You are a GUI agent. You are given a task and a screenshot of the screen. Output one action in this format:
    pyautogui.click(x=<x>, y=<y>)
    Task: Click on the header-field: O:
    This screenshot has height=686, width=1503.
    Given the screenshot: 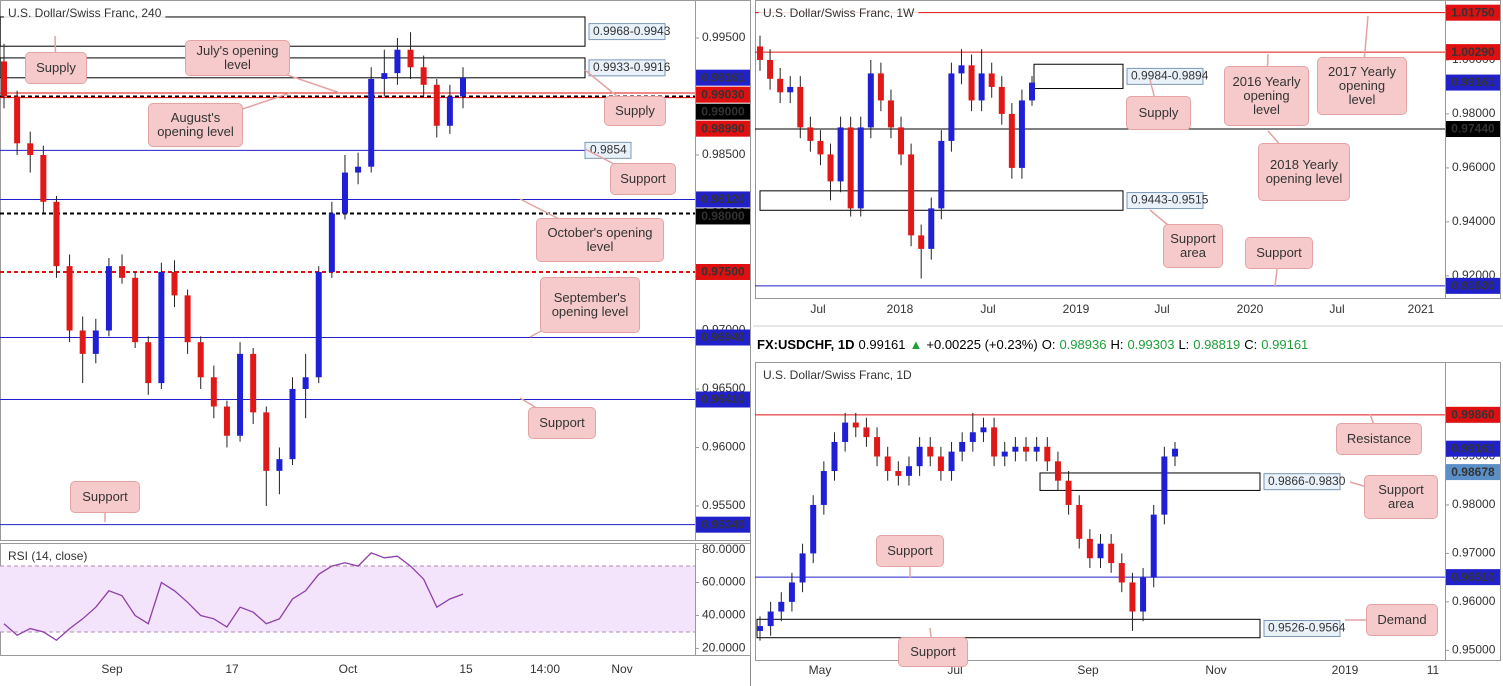 What is the action you would take?
    pyautogui.click(x=1048, y=344)
    